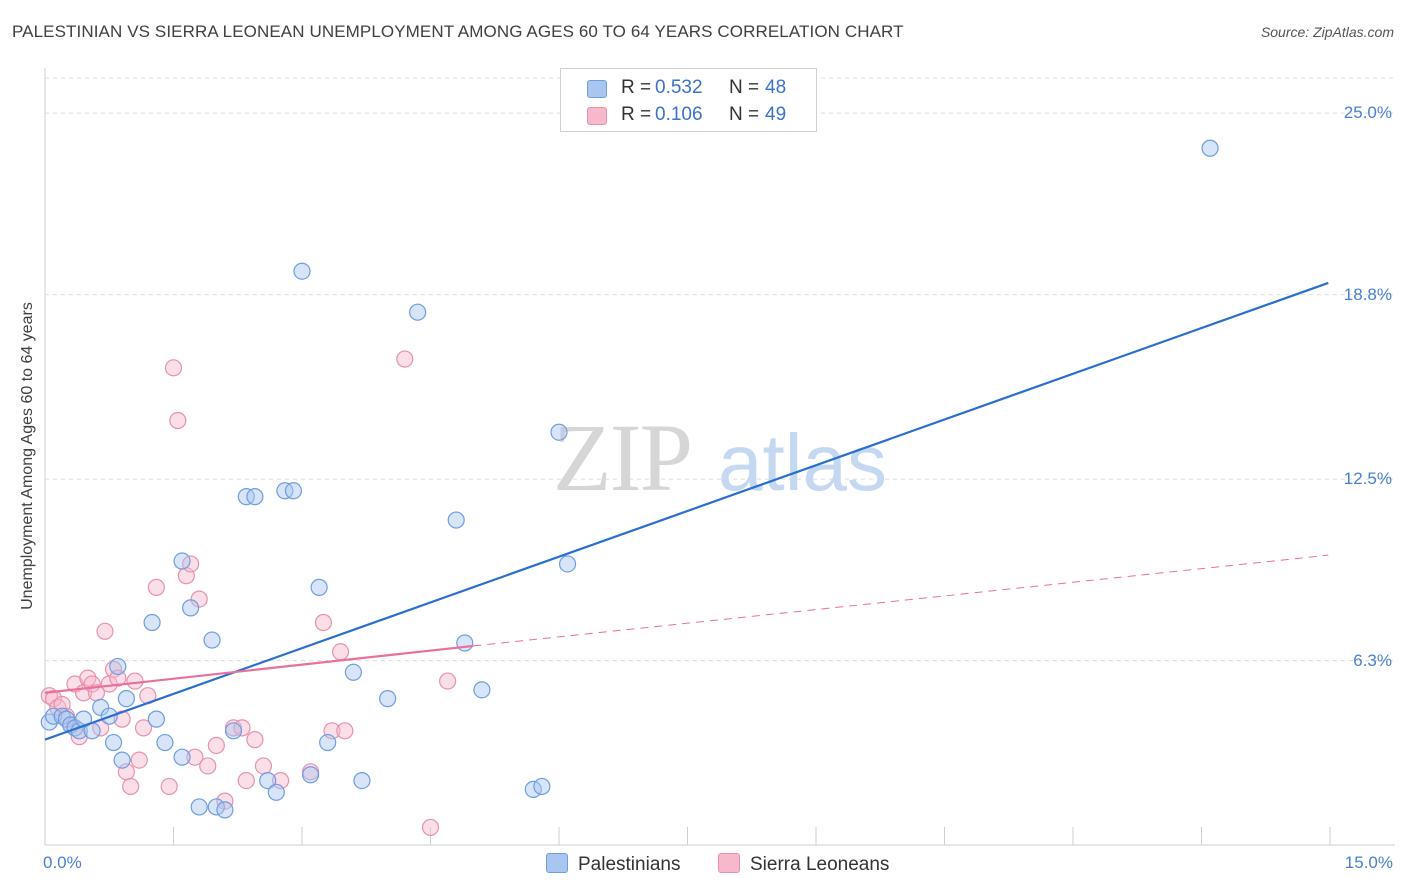 Image resolution: width=1406 pixels, height=892 pixels. Describe the element at coordinates (62, 862) in the screenshot. I see `x-tick-min: 0.0%` at that location.